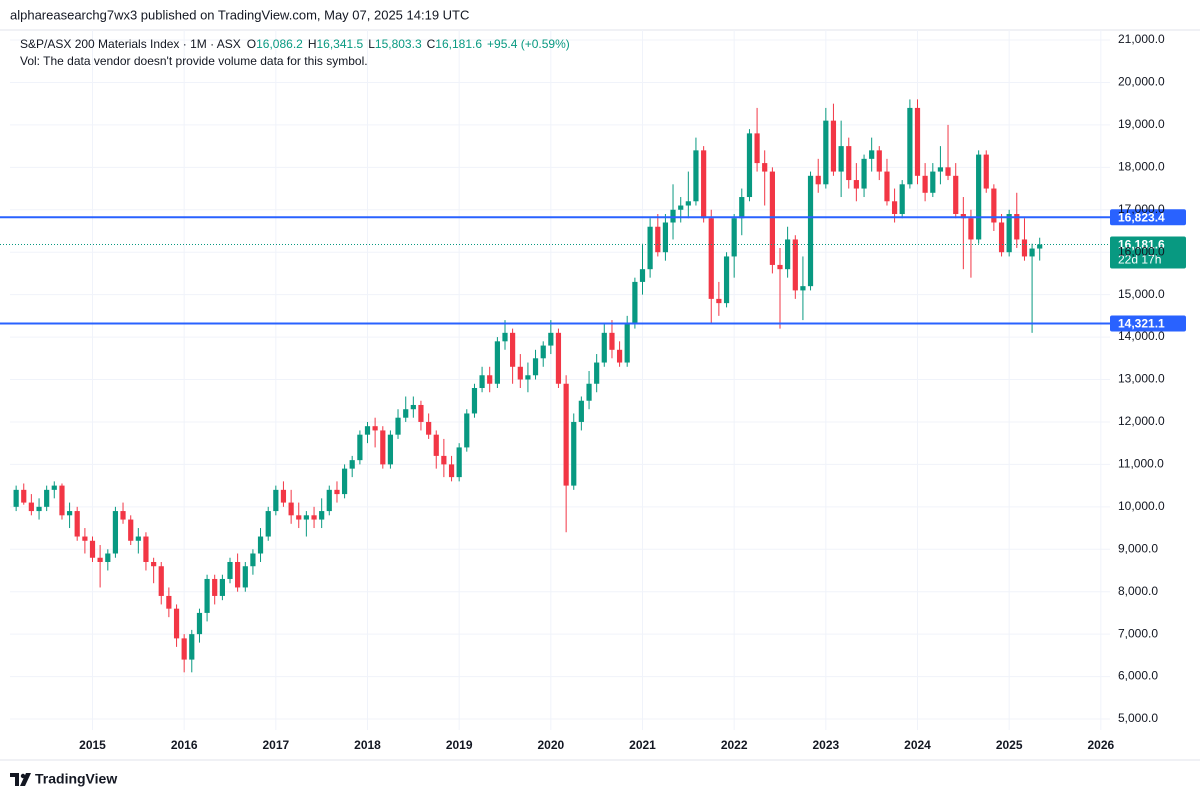  I want to click on y-tick-label: 13,000.0, so click(1141, 379).